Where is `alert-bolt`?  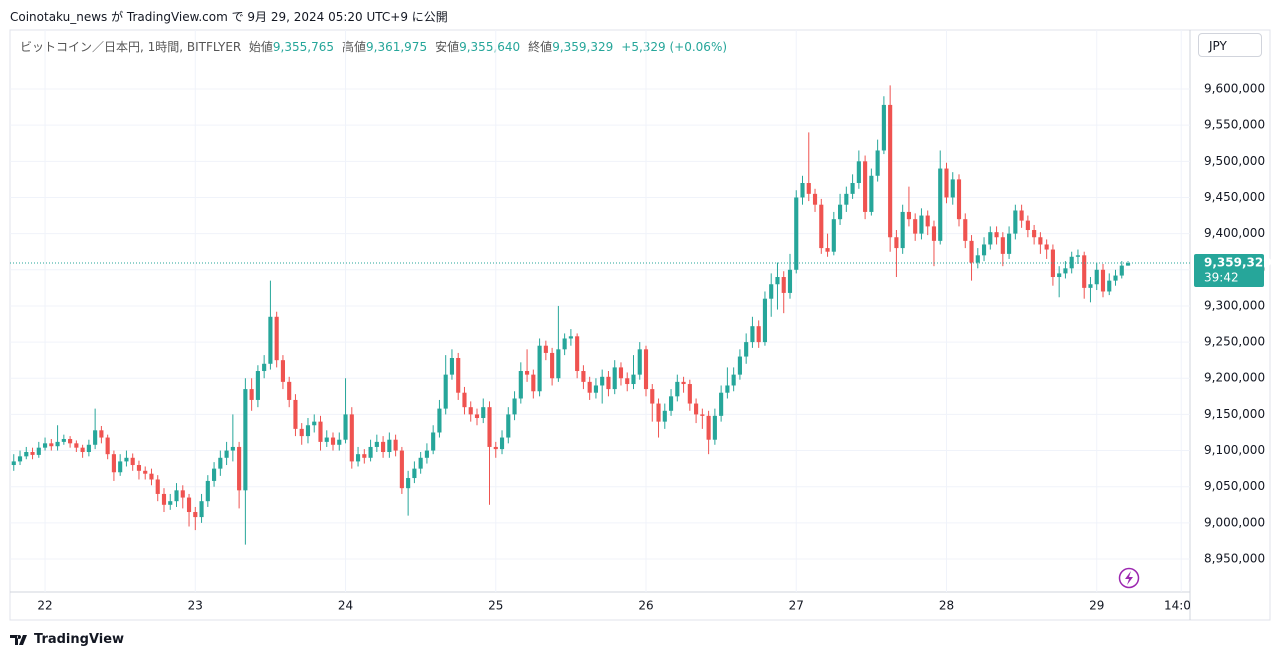
alert-bolt is located at coordinates (1129, 578).